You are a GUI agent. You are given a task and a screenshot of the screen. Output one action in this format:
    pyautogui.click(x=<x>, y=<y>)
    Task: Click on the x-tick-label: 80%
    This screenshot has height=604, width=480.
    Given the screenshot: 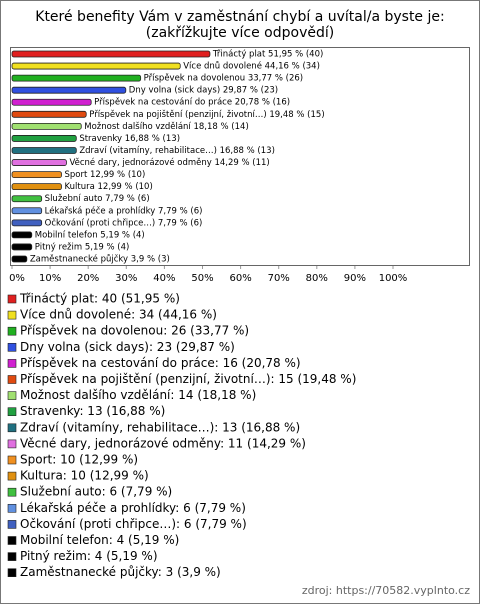 What is the action you would take?
    pyautogui.click(x=317, y=278)
    